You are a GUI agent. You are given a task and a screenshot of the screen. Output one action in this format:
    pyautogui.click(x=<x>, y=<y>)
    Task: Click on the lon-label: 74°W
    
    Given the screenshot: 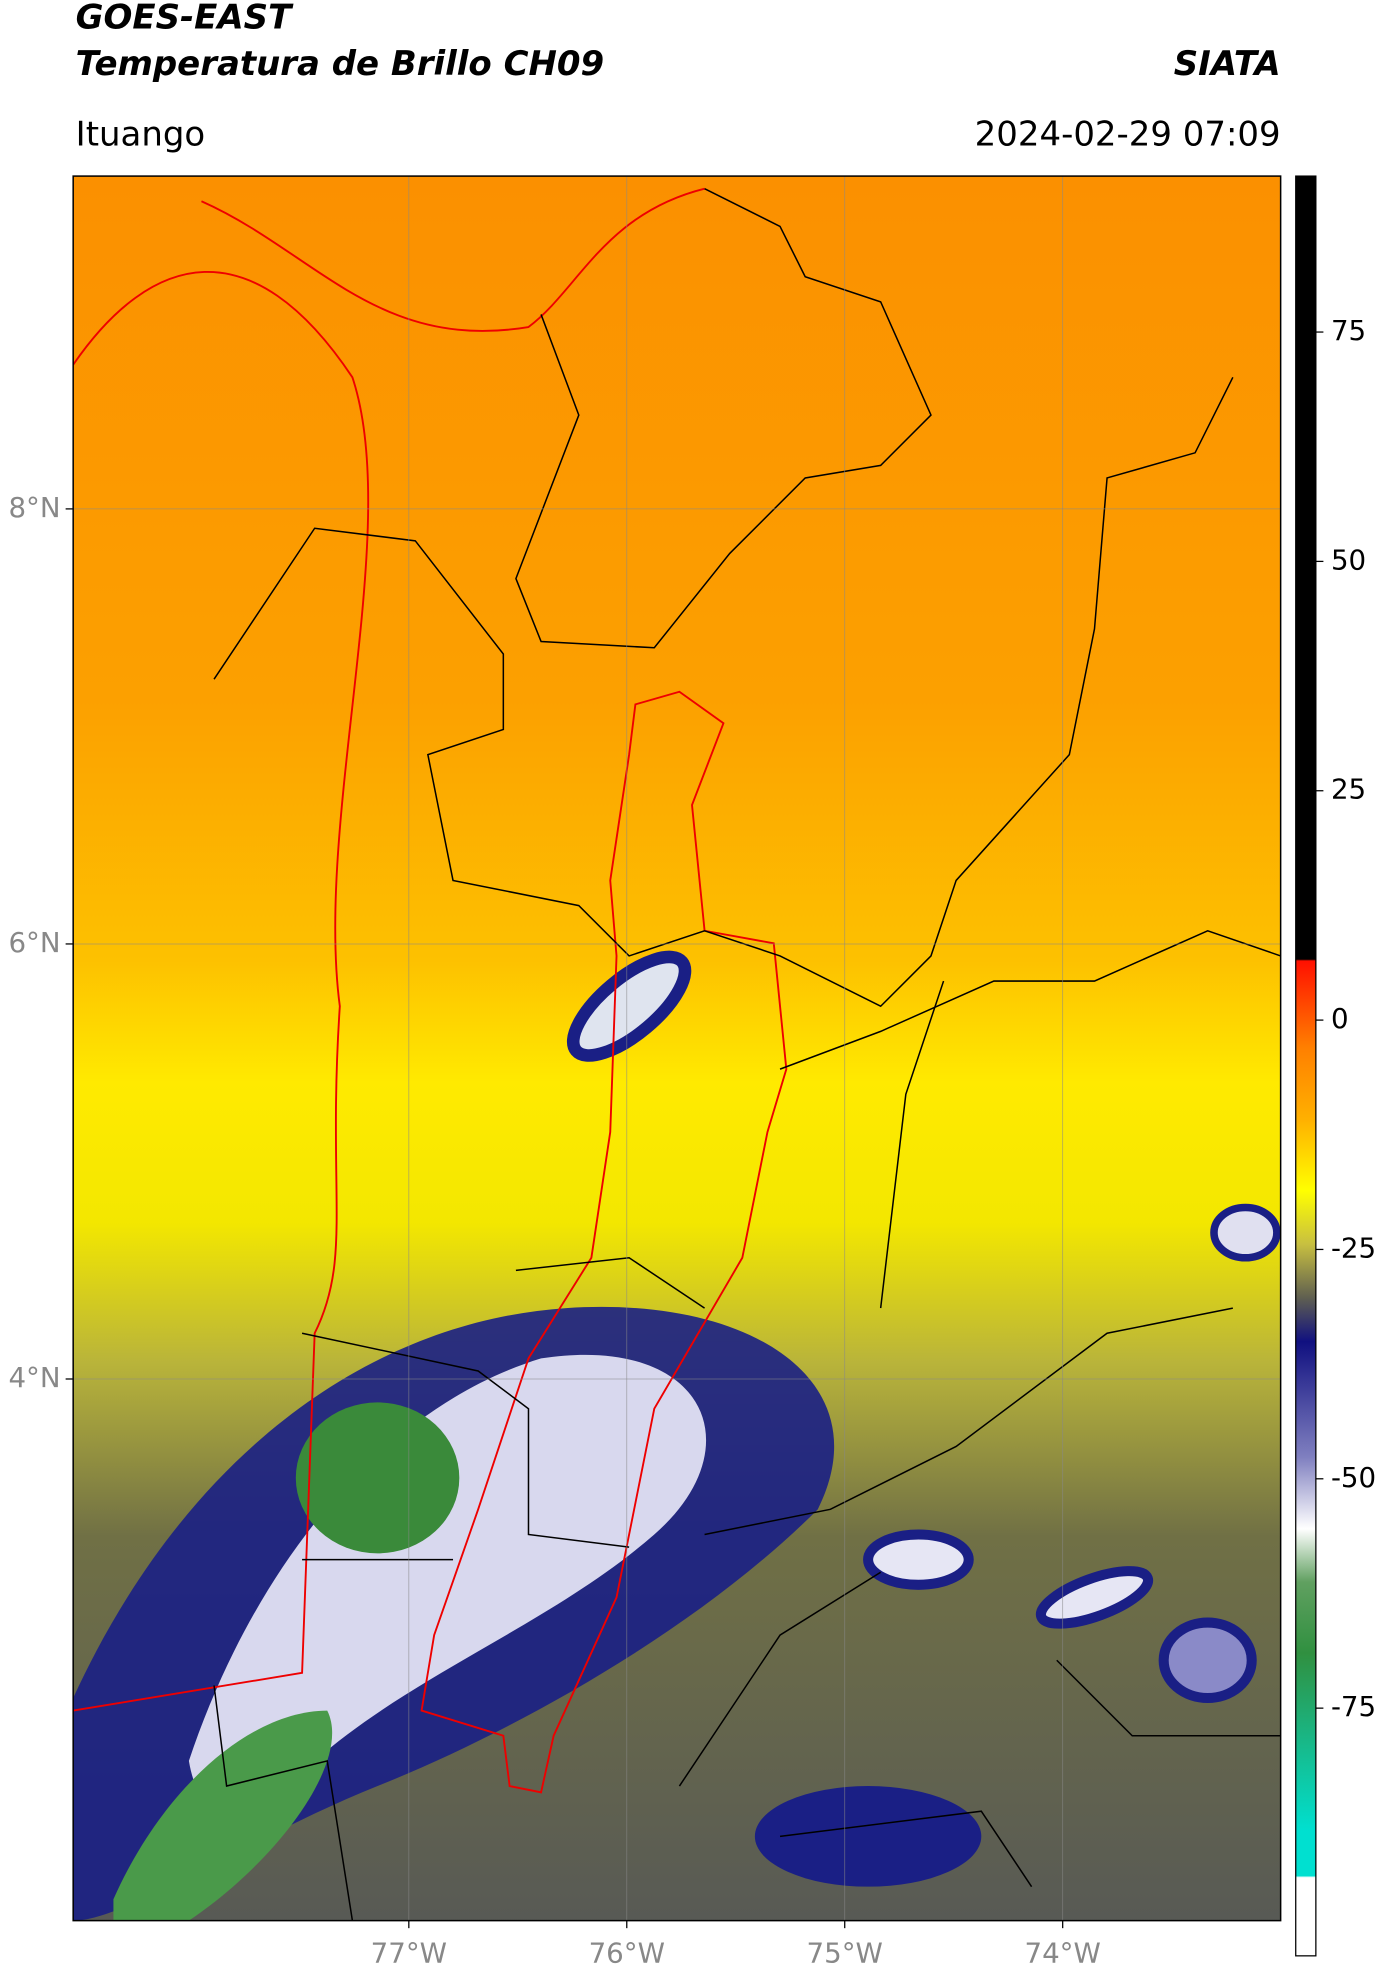 What is the action you would take?
    pyautogui.click(x=1062, y=1953)
    